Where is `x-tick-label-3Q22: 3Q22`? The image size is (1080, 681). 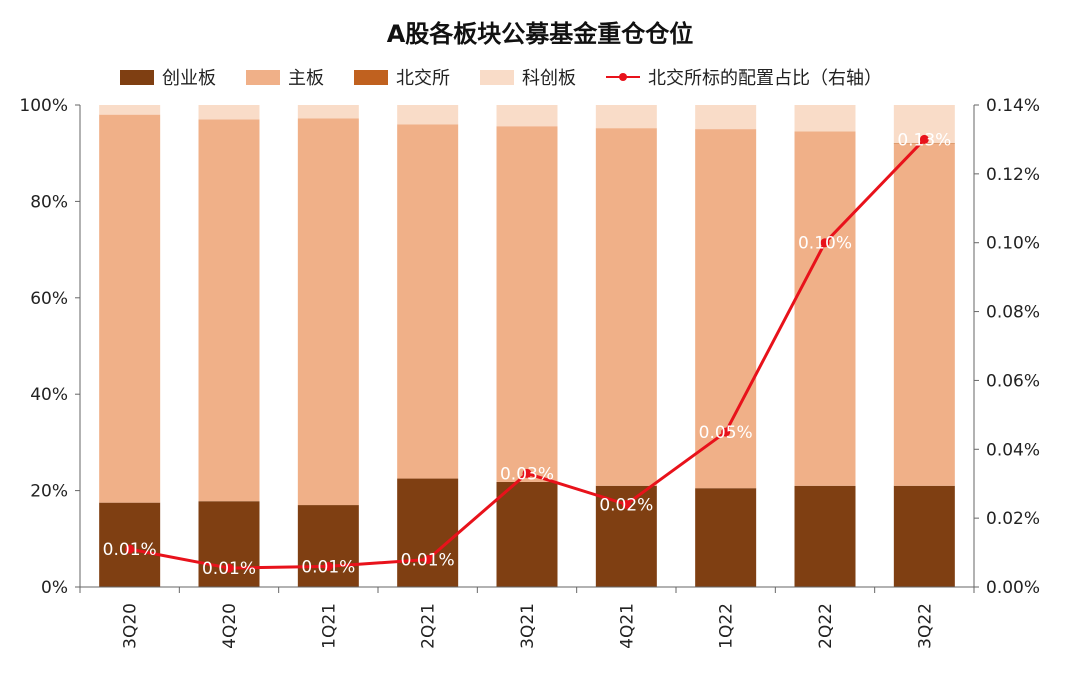
x-tick-label-3Q22: 3Q22 is located at coordinates (925, 626).